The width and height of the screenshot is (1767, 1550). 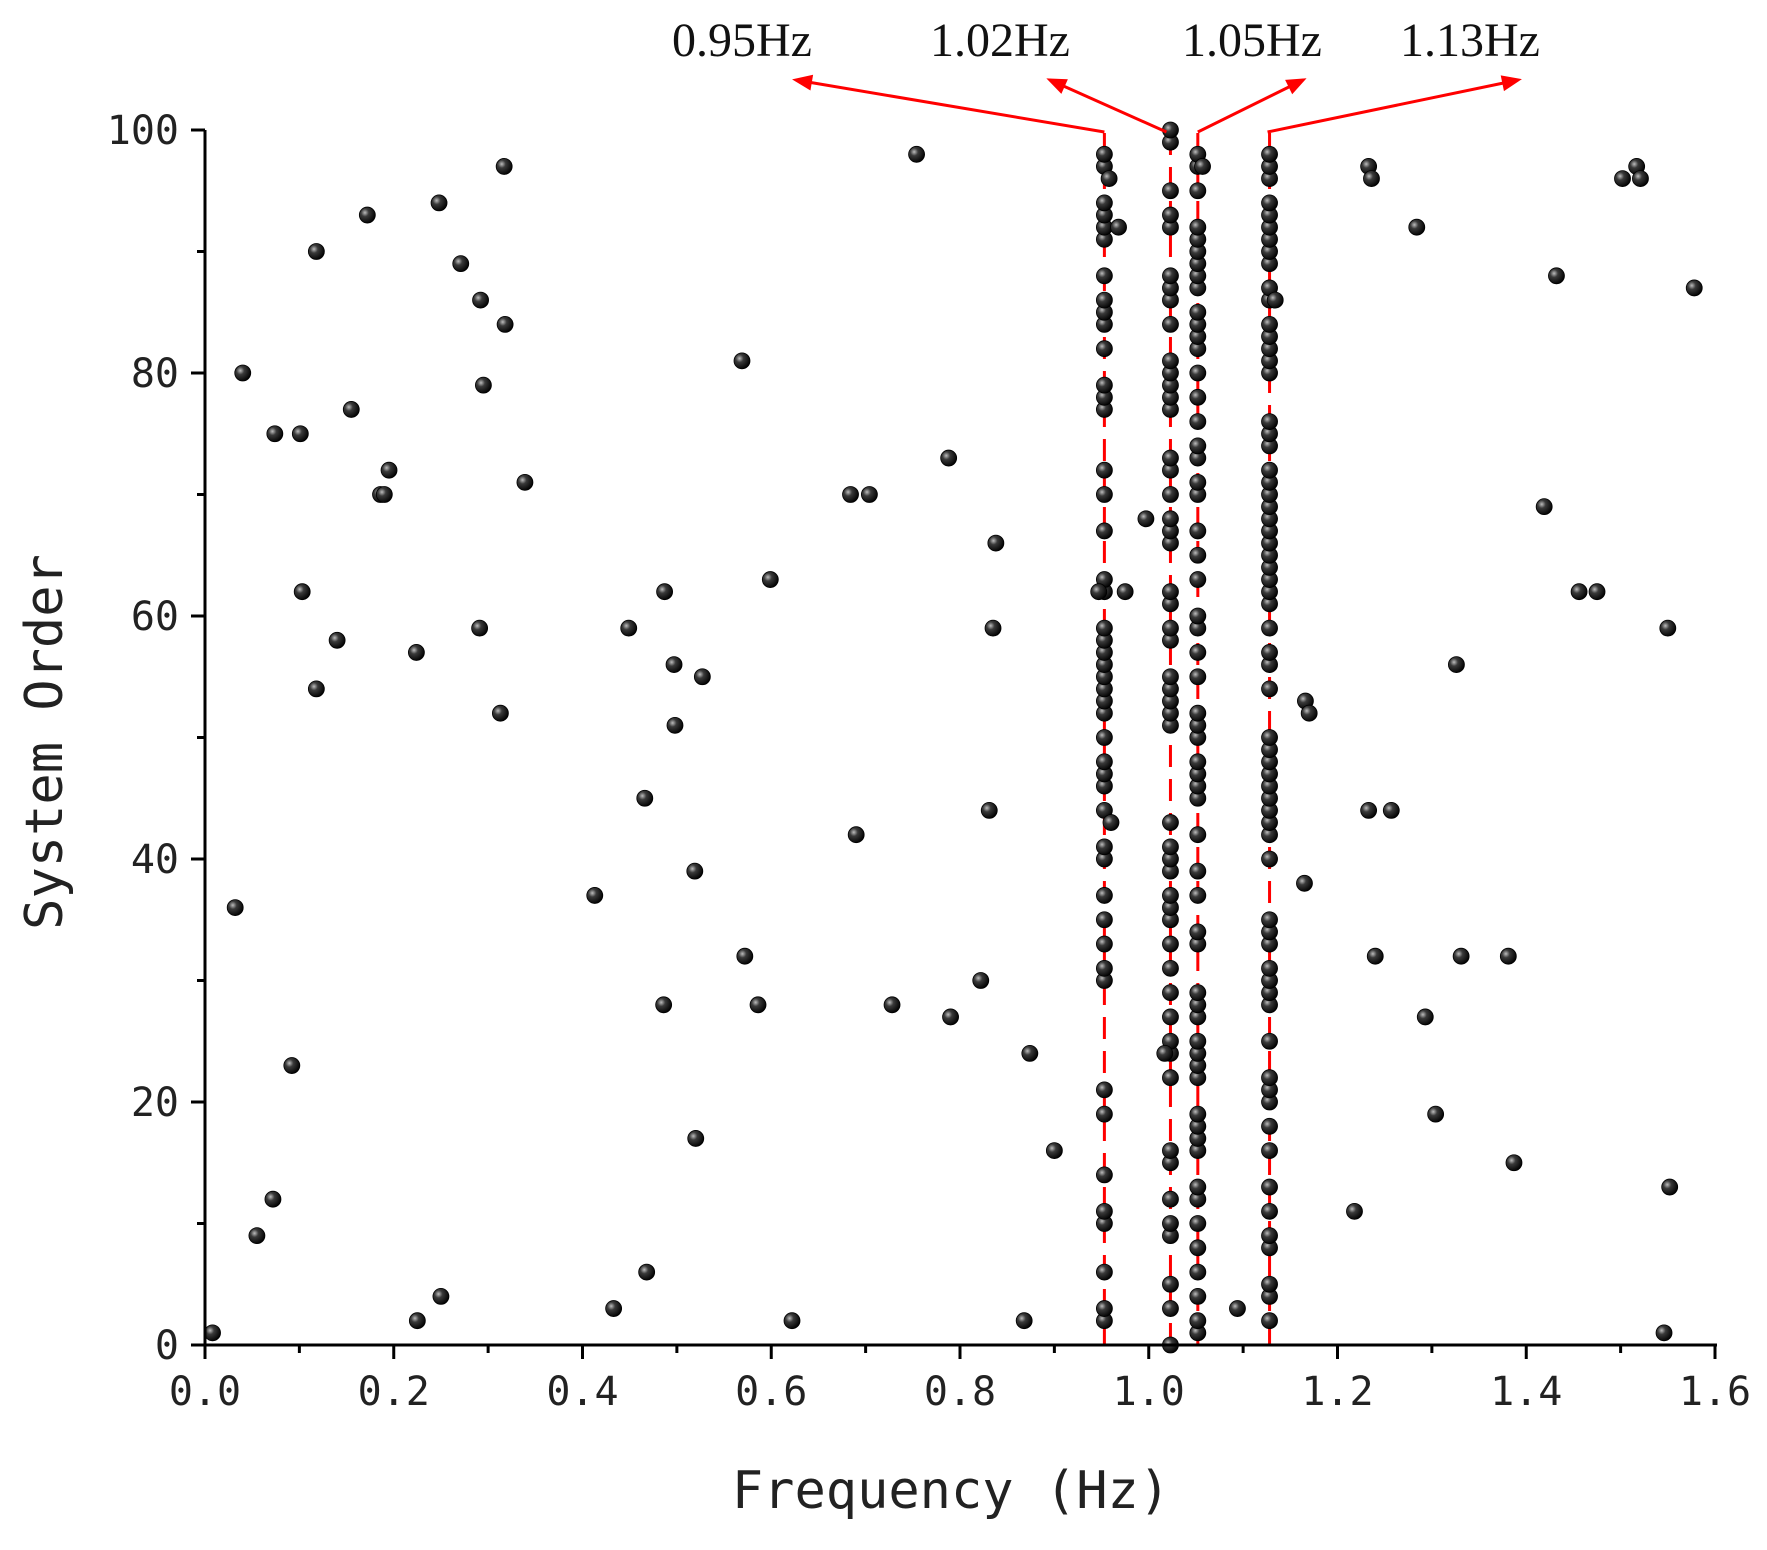 I want to click on x-tick-label: 0.0, so click(x=205, y=1392).